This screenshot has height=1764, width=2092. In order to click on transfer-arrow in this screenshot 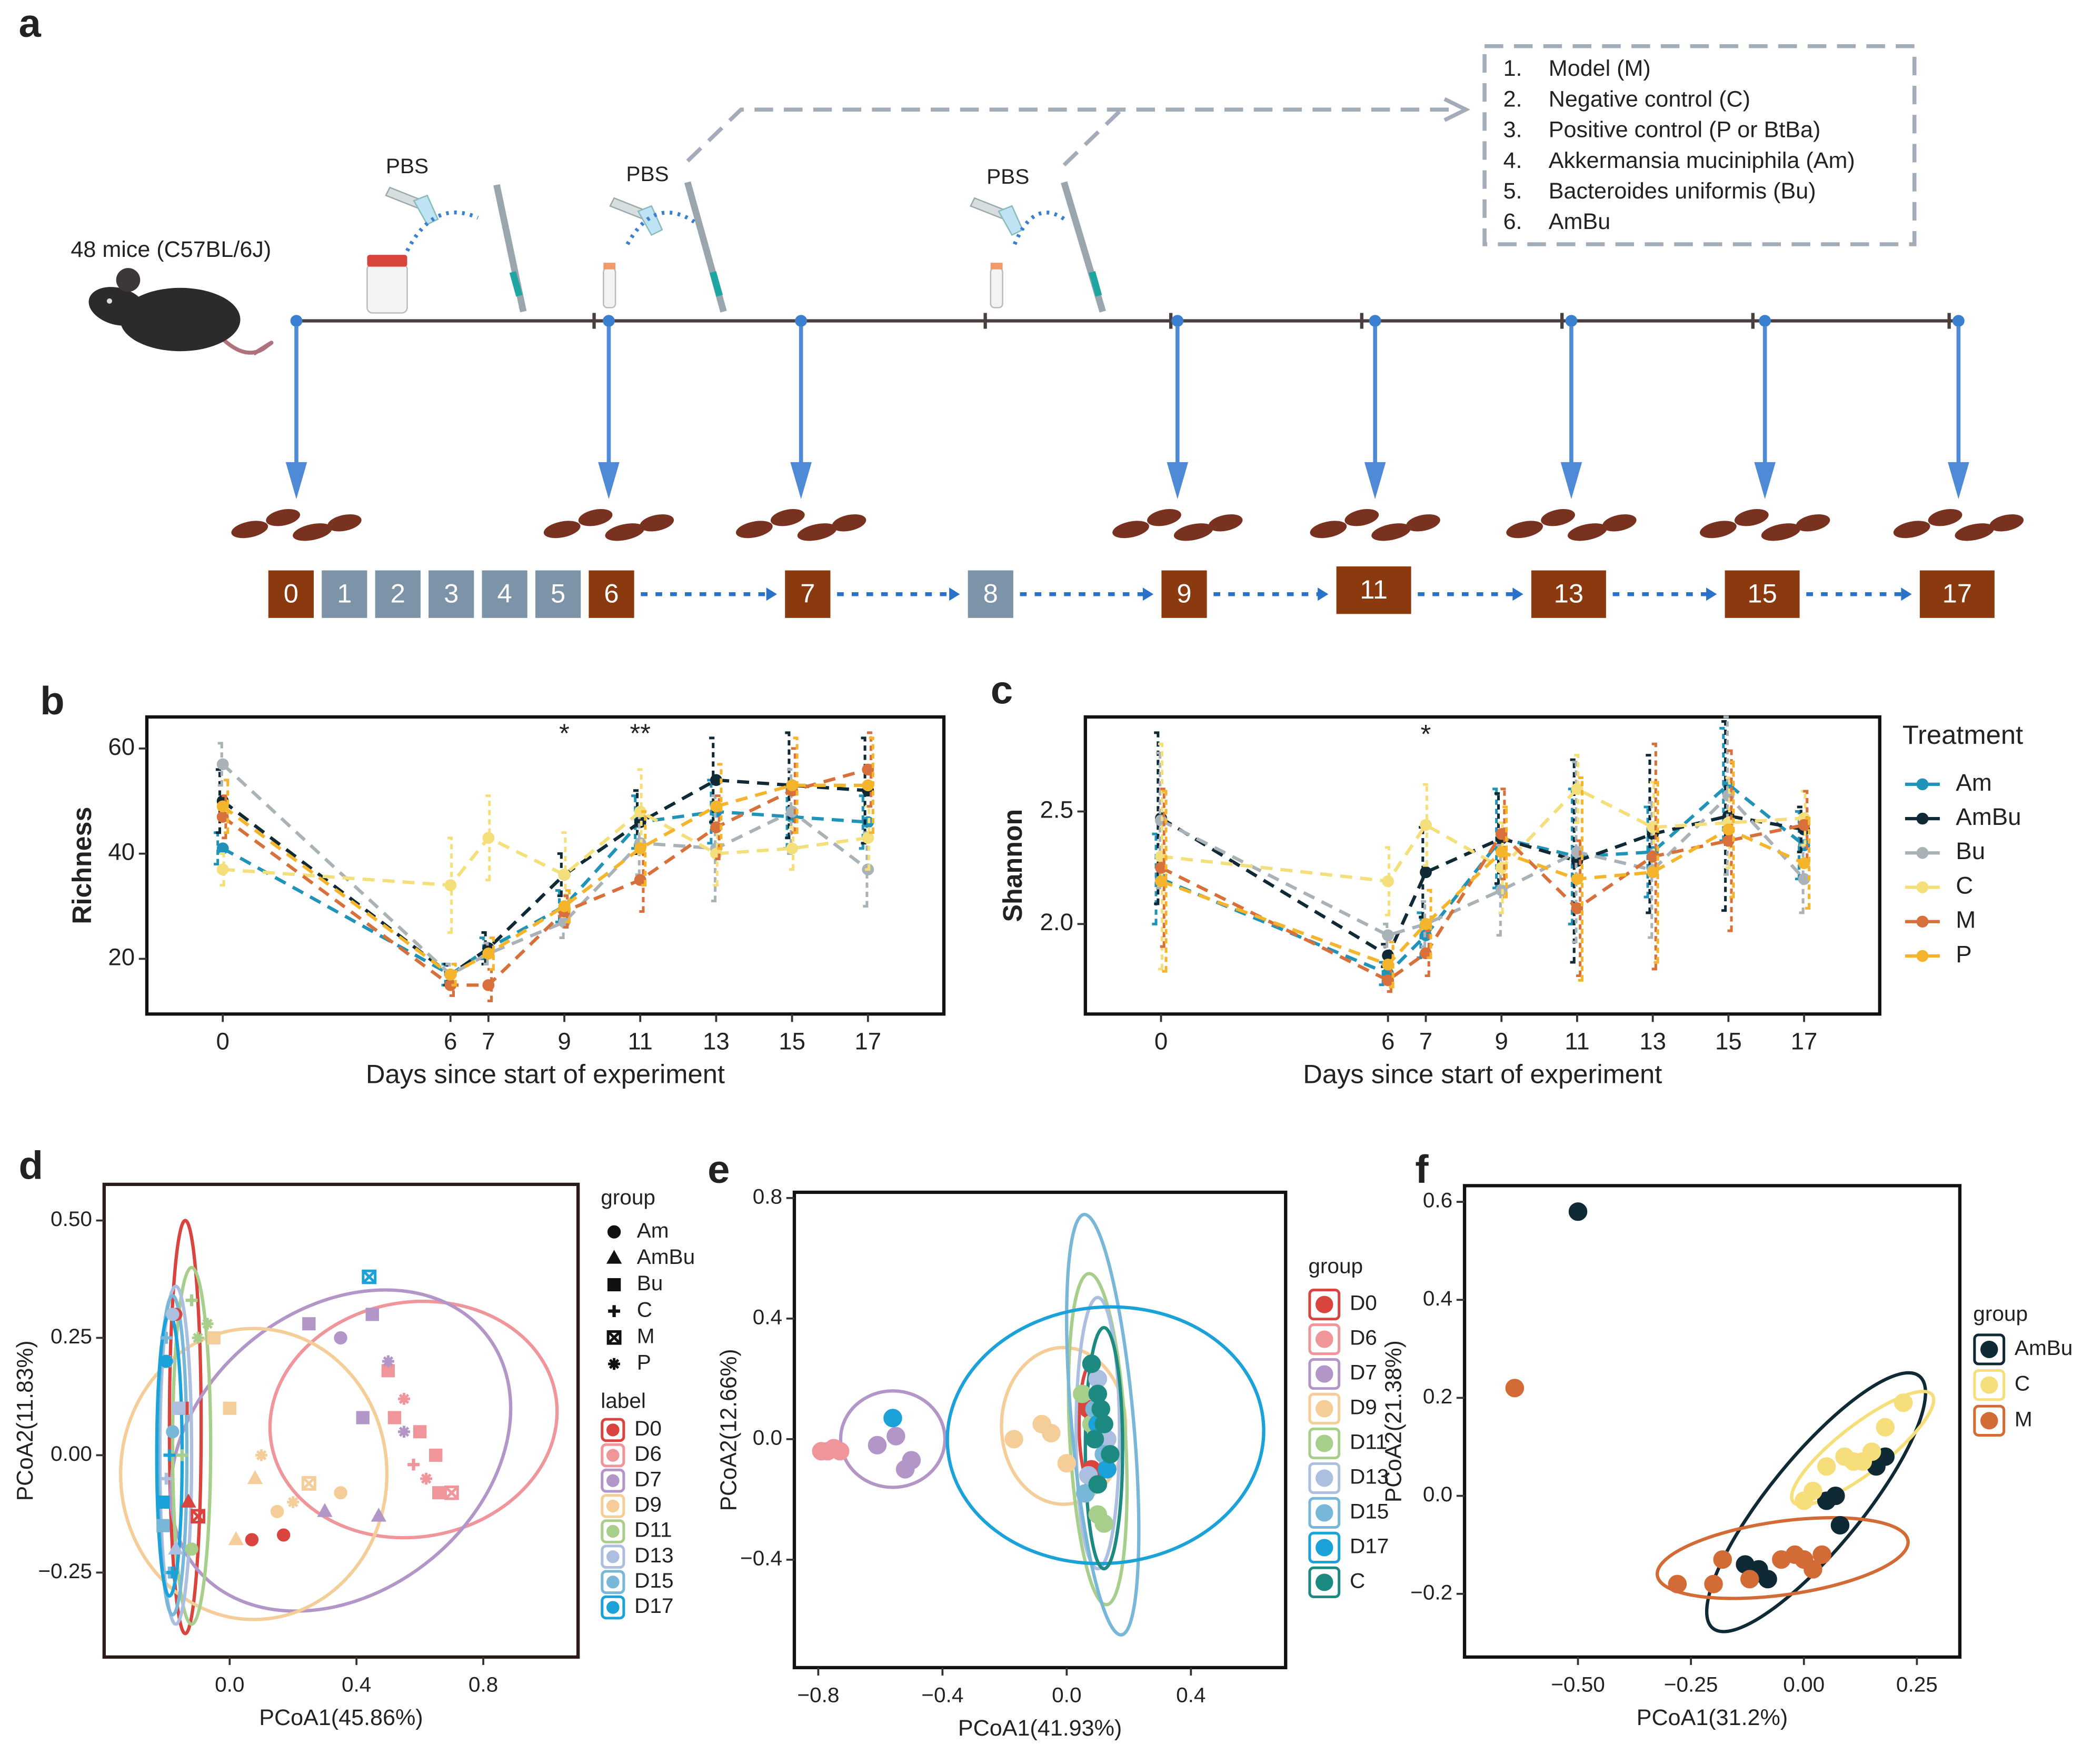, I will do `click(1041, 228)`.